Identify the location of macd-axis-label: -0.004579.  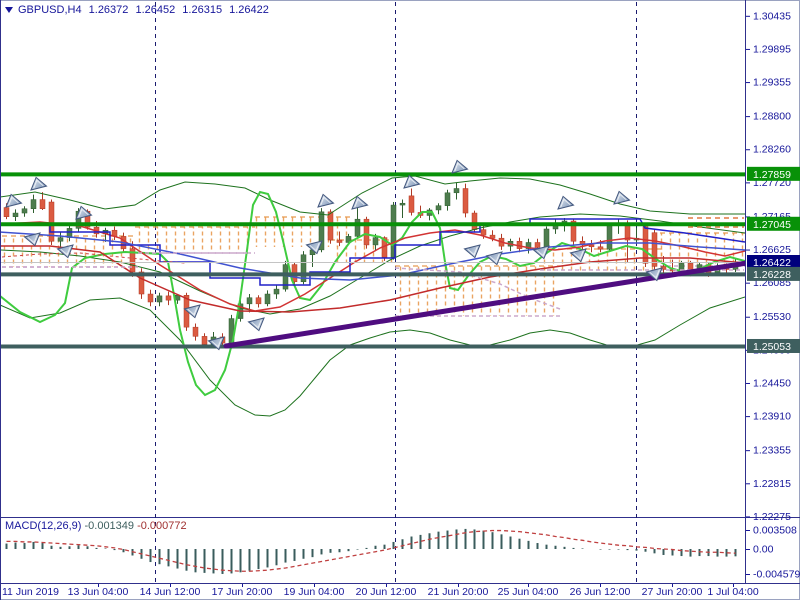
(776, 575).